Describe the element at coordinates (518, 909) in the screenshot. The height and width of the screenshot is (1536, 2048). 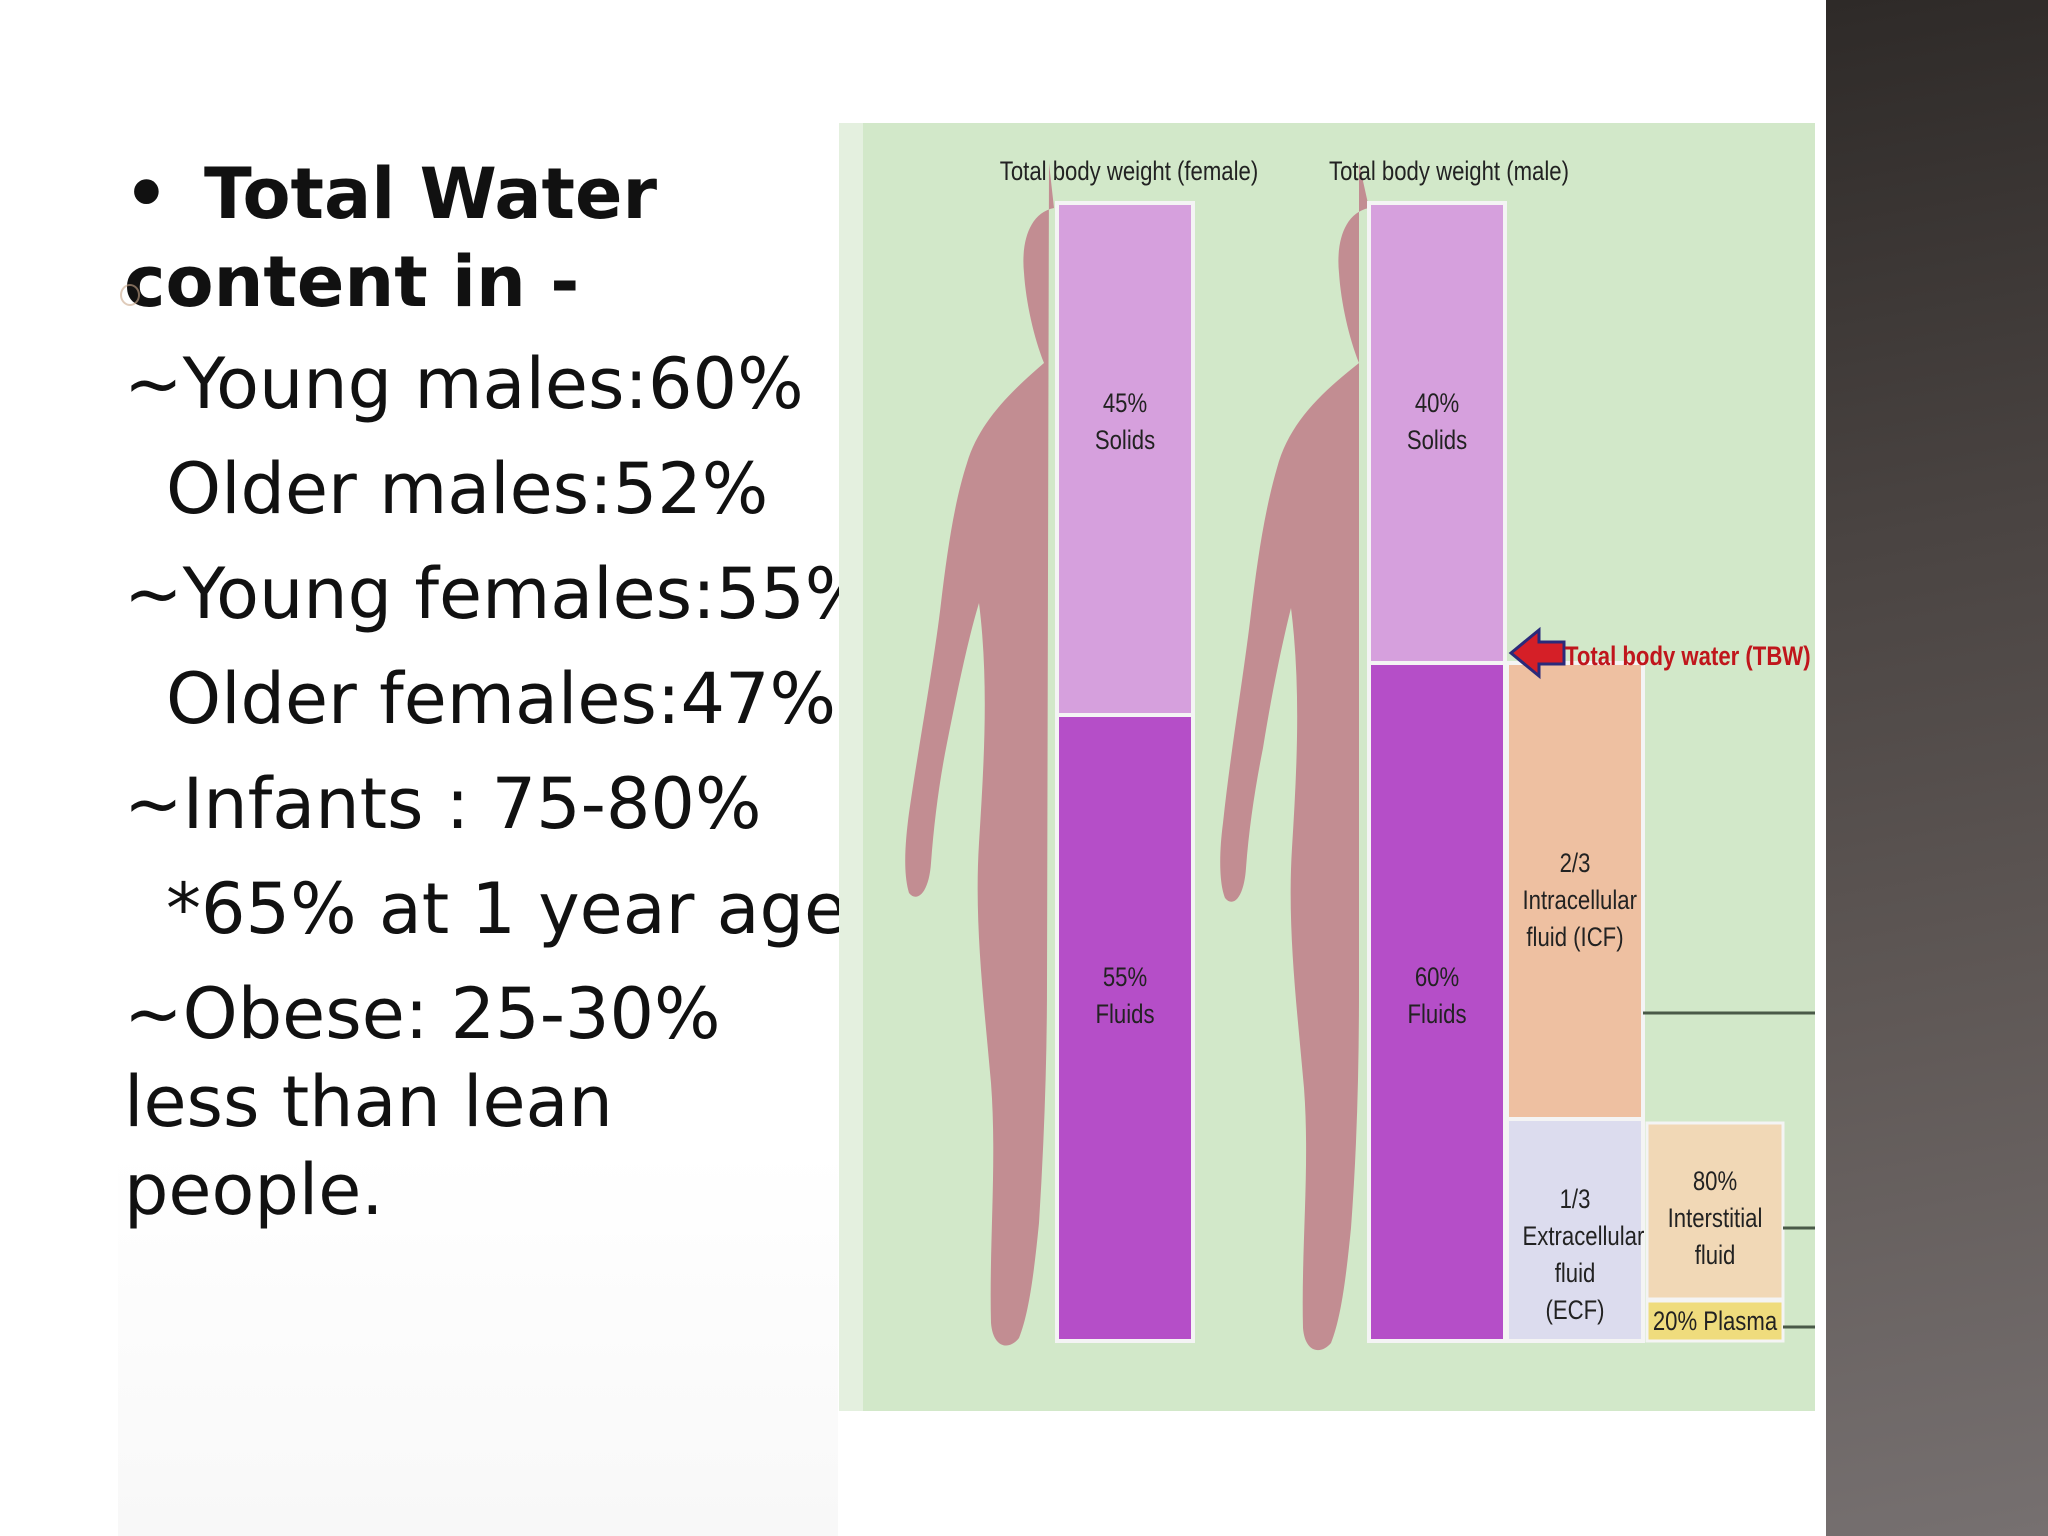
I see `one-year-line: *65% at 1 year age.` at that location.